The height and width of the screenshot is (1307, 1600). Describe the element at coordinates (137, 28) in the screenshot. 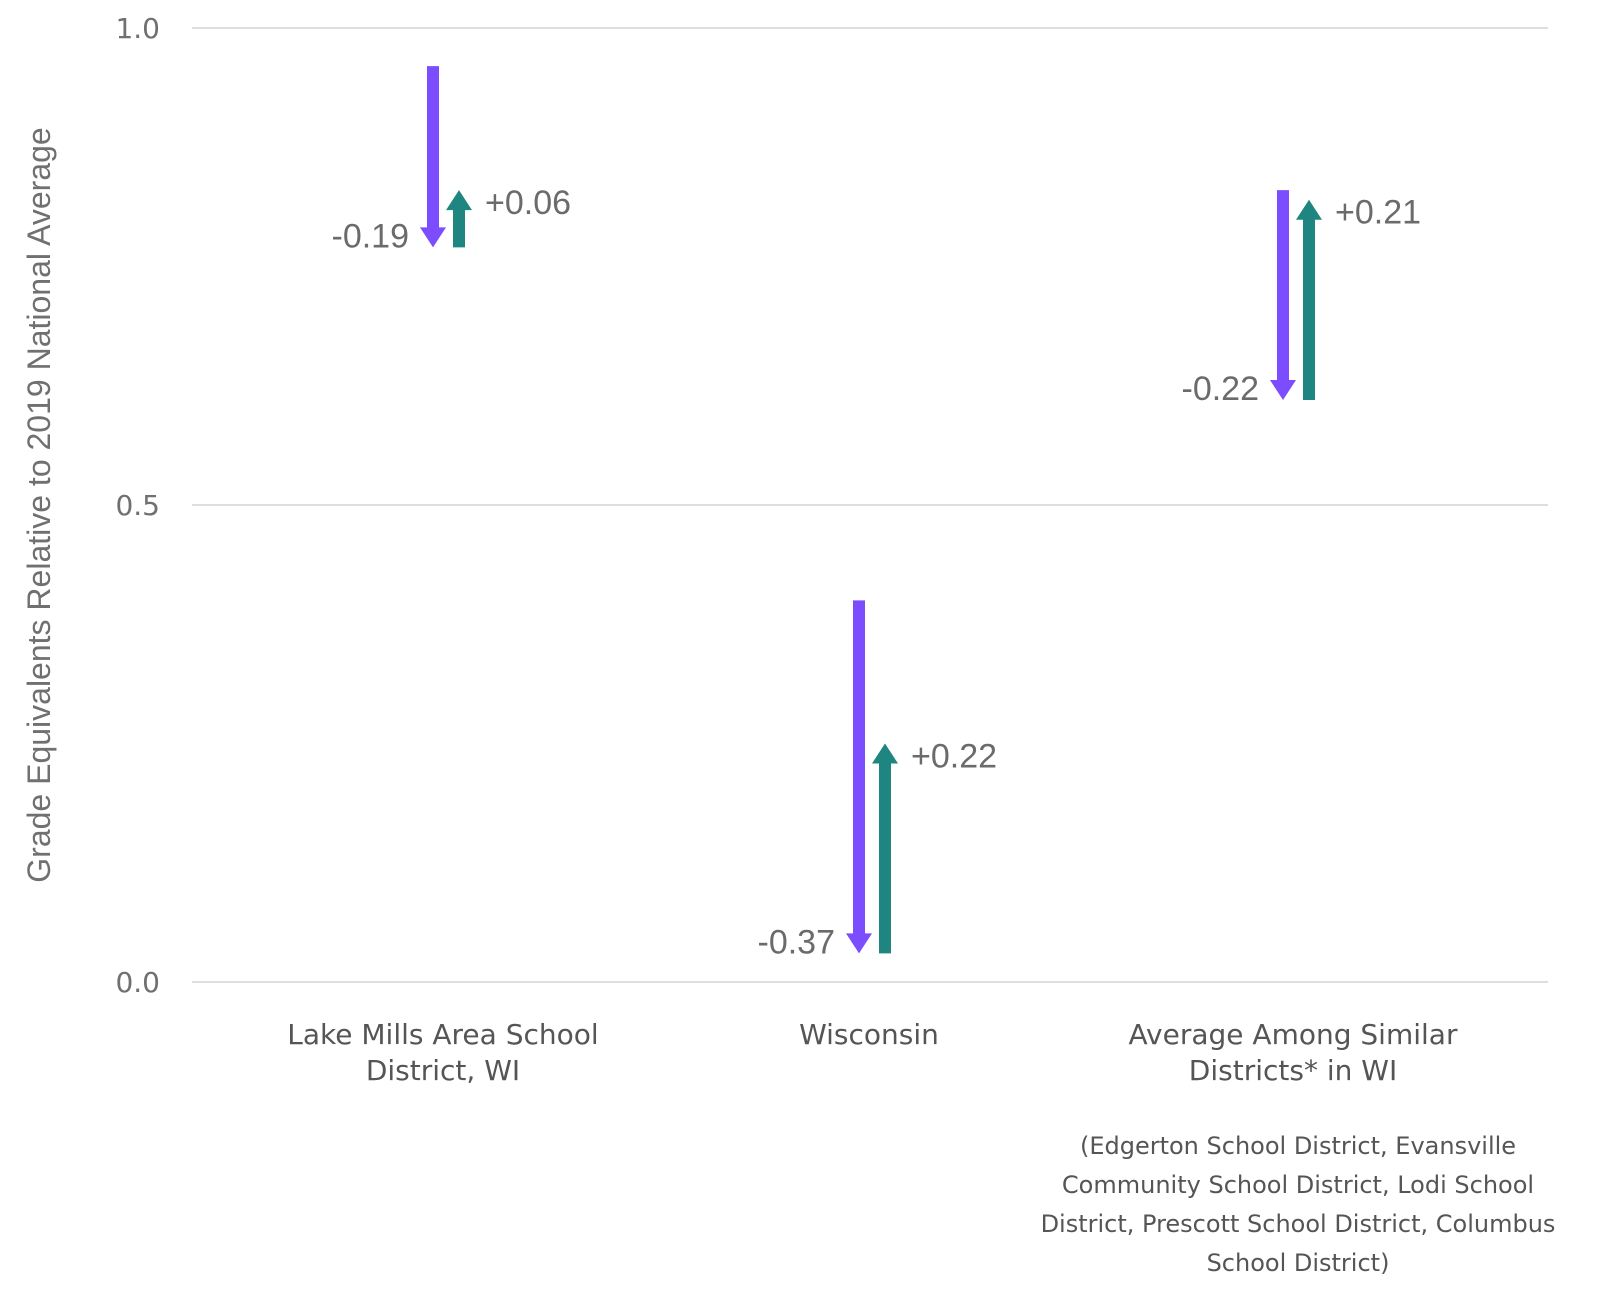

I see `y-tick-label: 1.0` at that location.